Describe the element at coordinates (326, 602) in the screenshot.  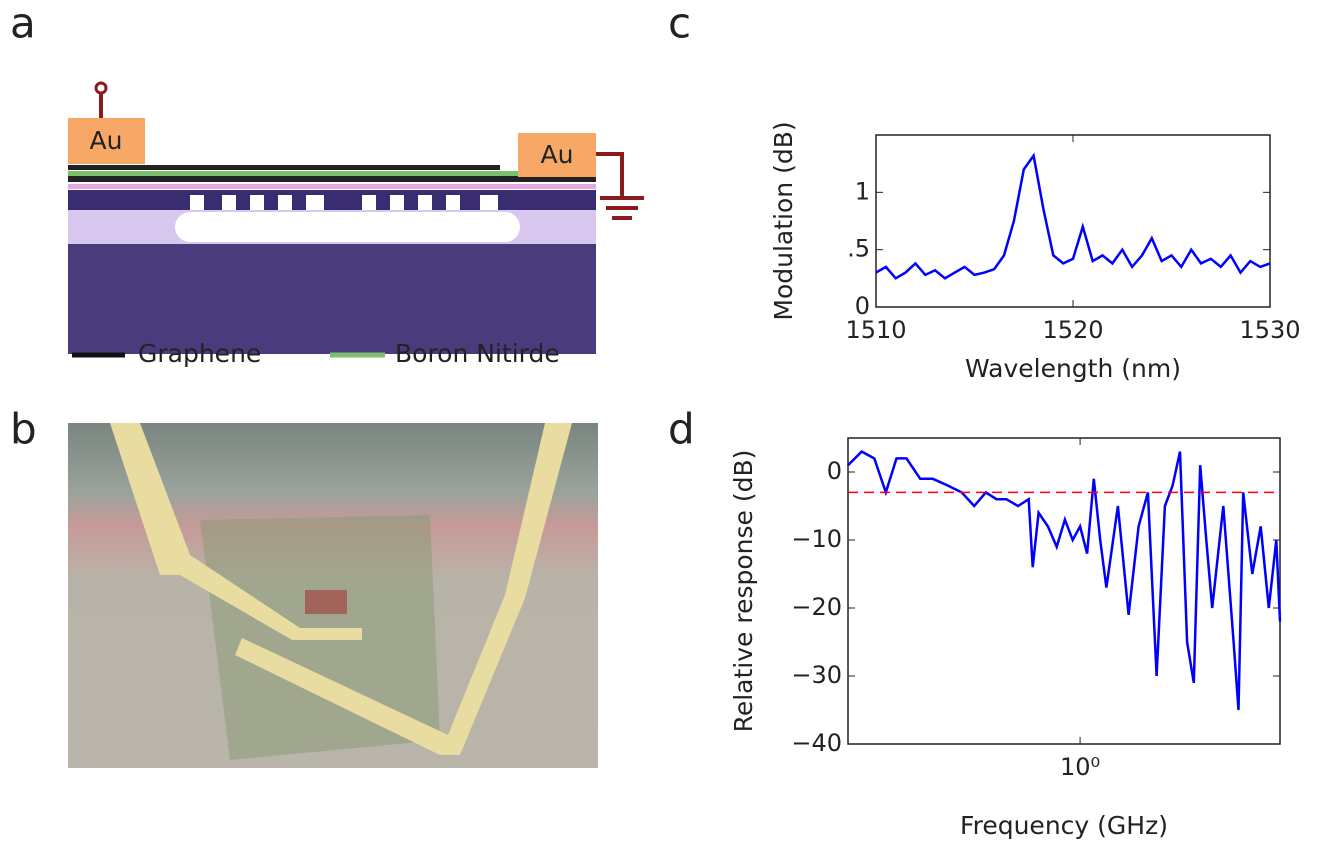
I see `cavity-region` at that location.